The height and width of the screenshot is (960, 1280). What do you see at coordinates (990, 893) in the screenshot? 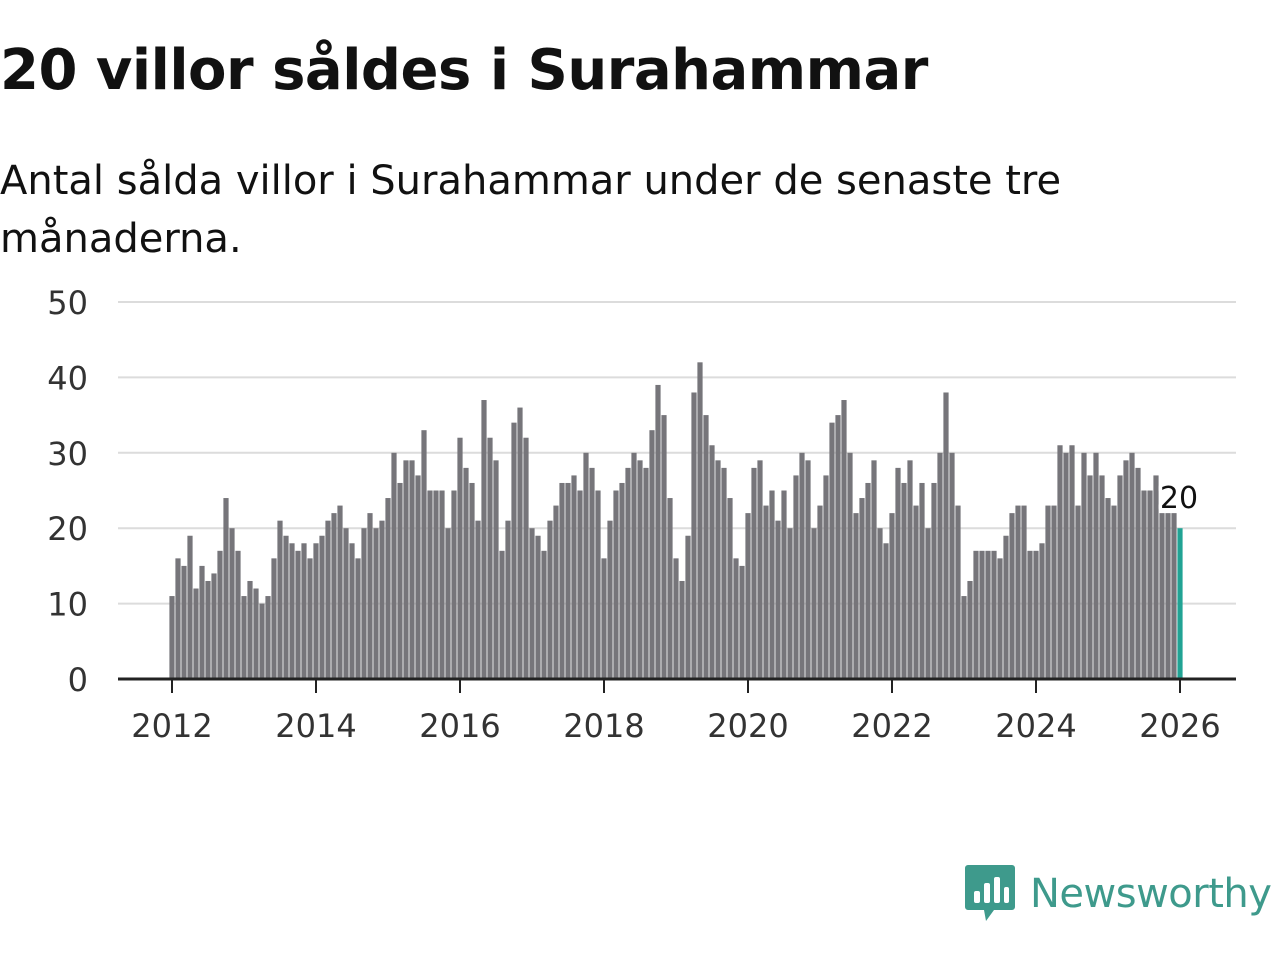
I see `newsworthy-logo-icon` at bounding box center [990, 893].